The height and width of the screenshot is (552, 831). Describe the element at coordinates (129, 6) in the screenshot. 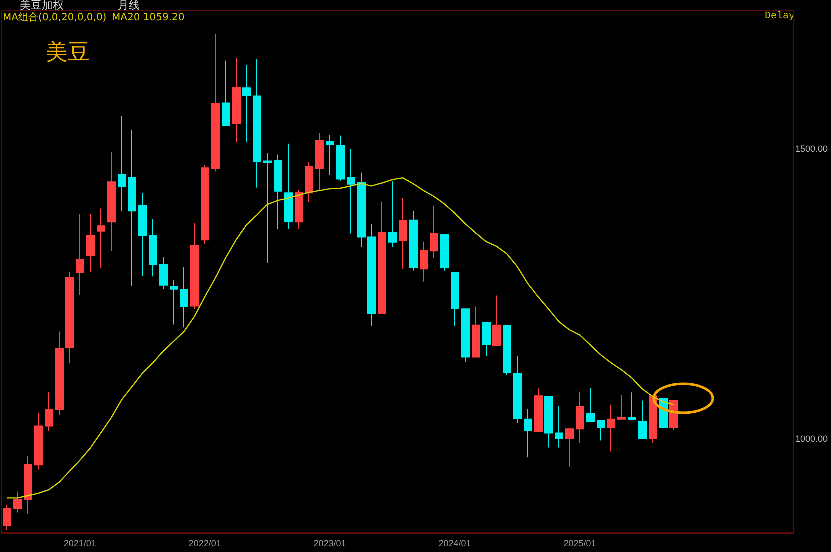

I see `chart-subtitle: 月线` at that location.